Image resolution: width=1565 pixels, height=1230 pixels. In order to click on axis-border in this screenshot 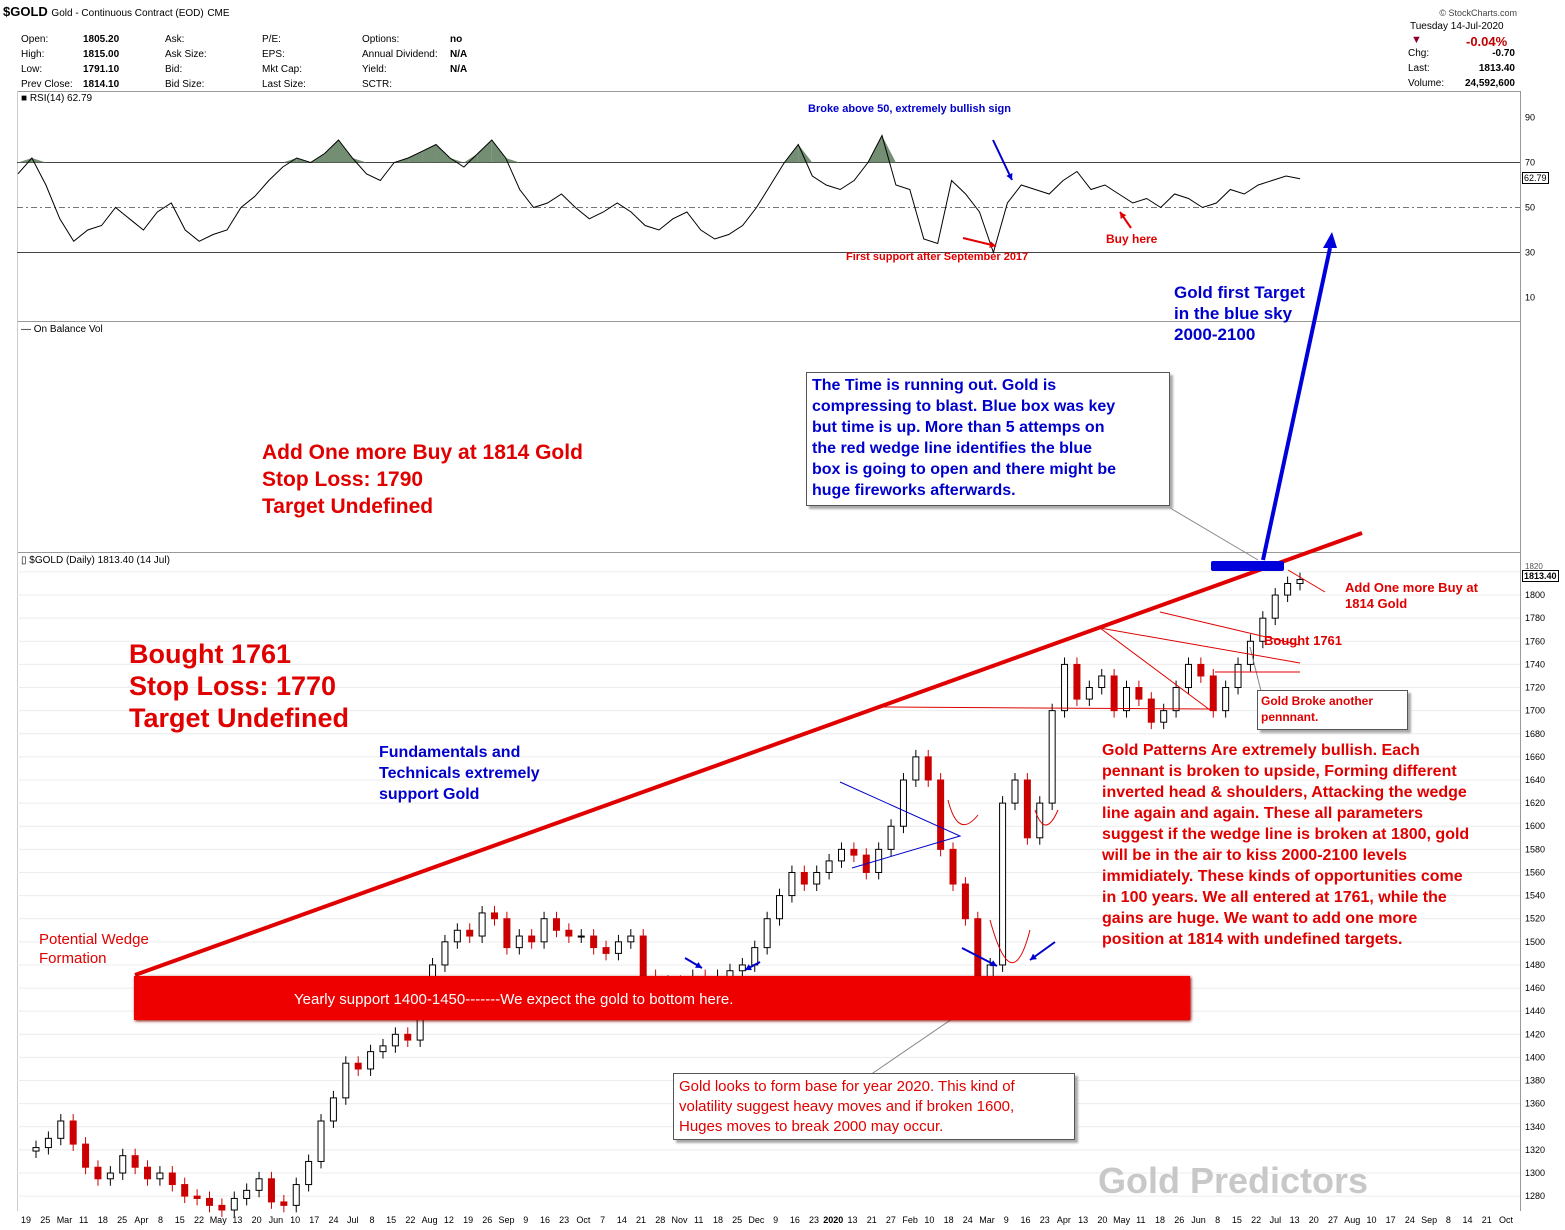, I will do `click(1520, 651)`.